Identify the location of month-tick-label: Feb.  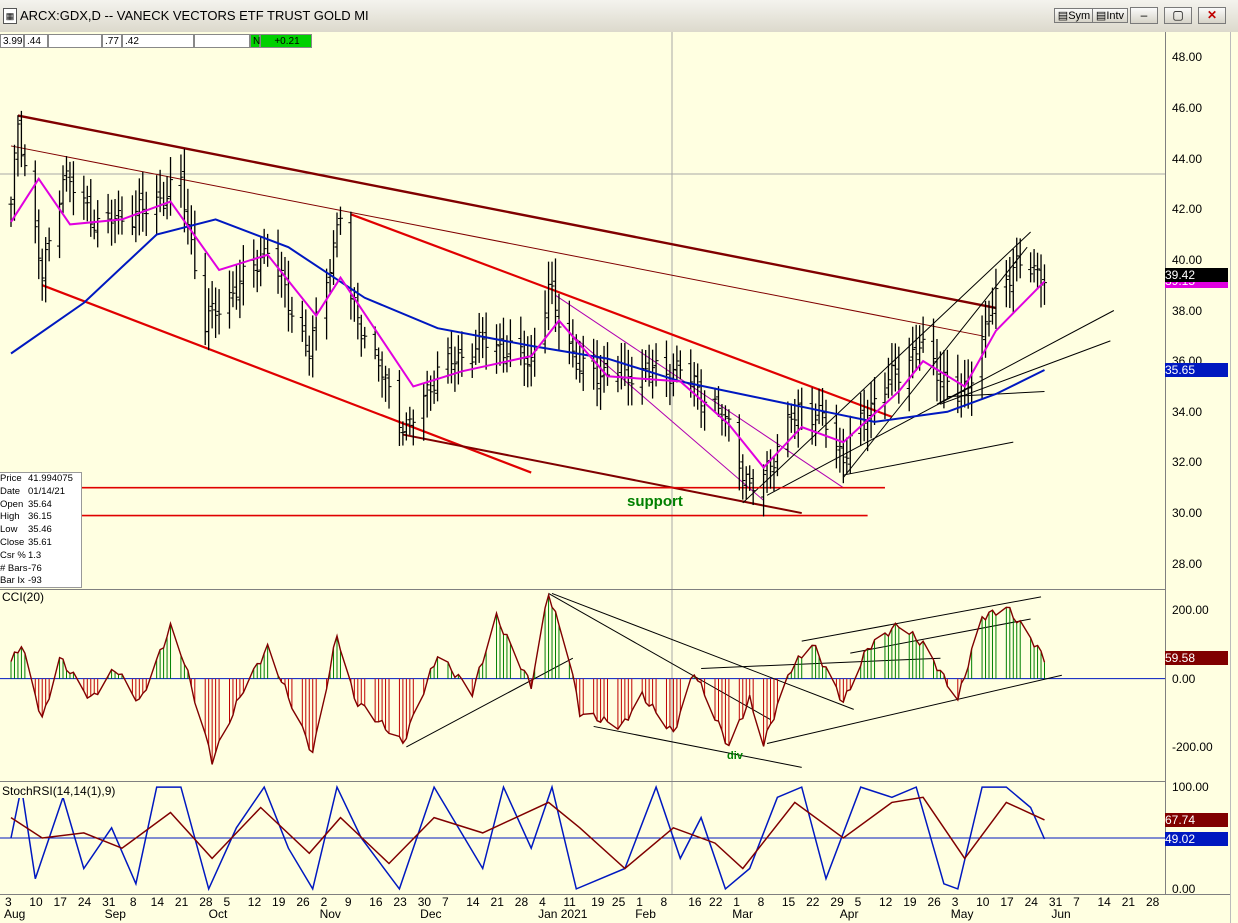
(645, 914).